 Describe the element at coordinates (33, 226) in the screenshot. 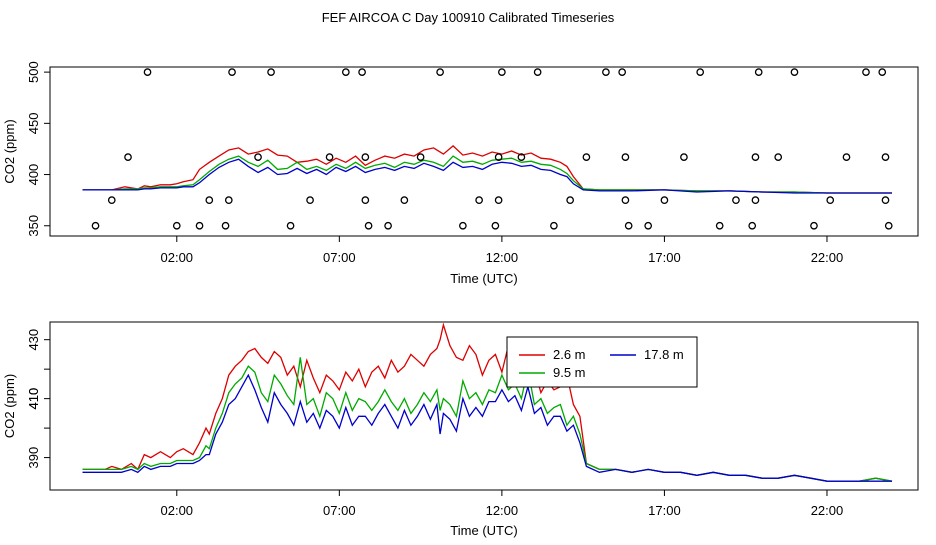

I see `y-tick-label: 350` at that location.